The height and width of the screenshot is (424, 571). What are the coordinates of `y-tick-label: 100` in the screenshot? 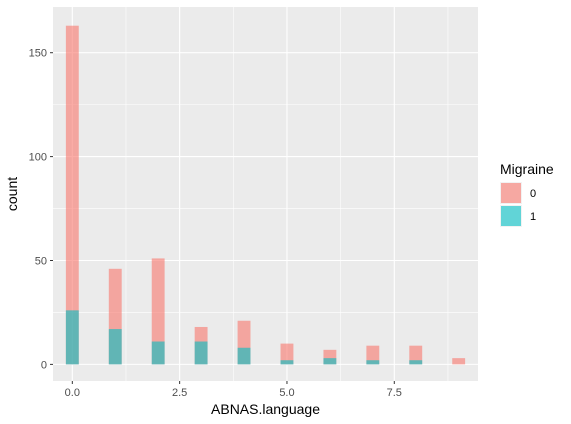 It's located at (38, 158).